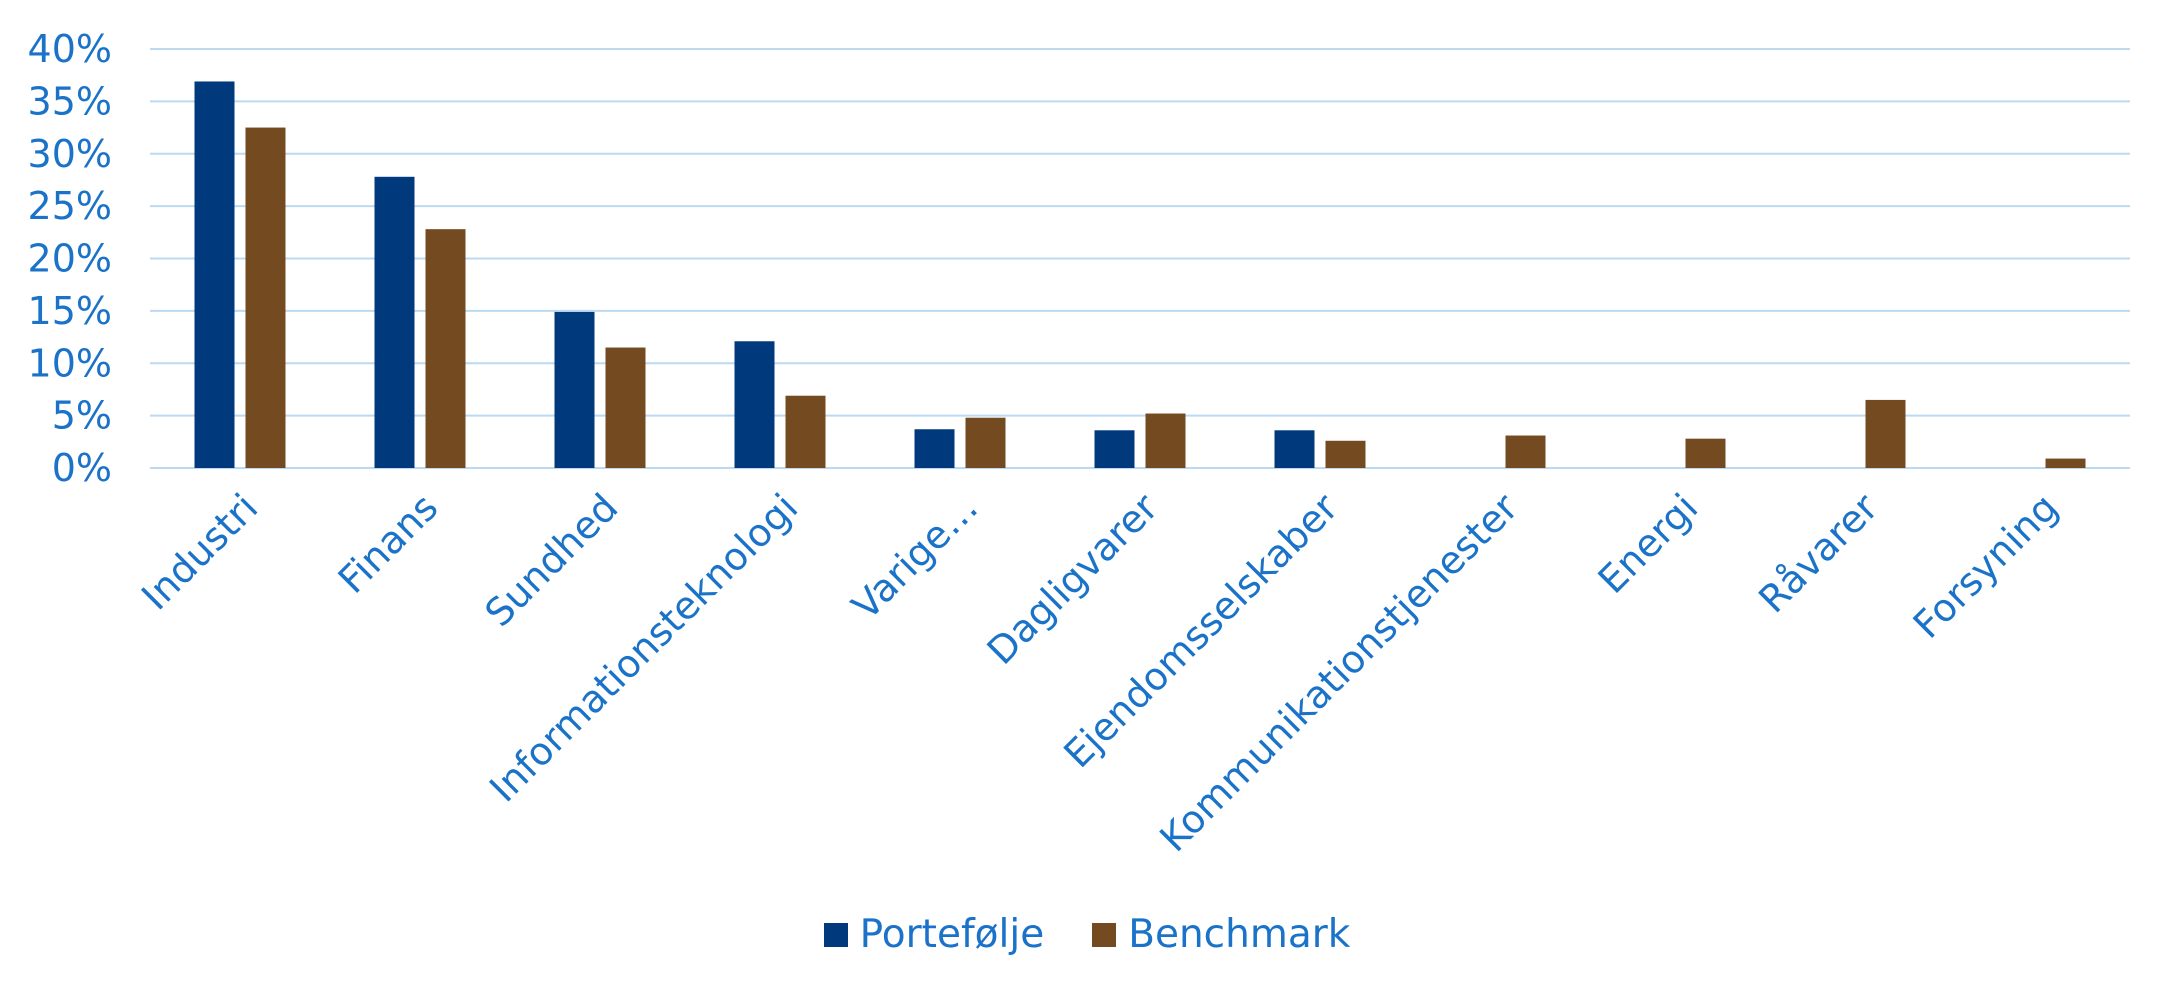 This screenshot has width=2174, height=1003. What do you see at coordinates (70, 363) in the screenshot?
I see `y-tick-label: 10%` at bounding box center [70, 363].